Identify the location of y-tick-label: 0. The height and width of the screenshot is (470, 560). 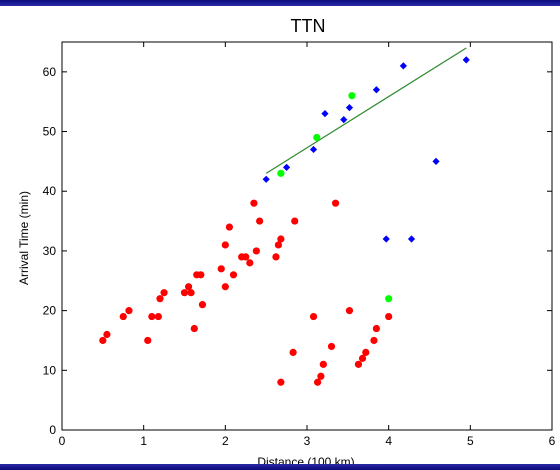
(52, 430).